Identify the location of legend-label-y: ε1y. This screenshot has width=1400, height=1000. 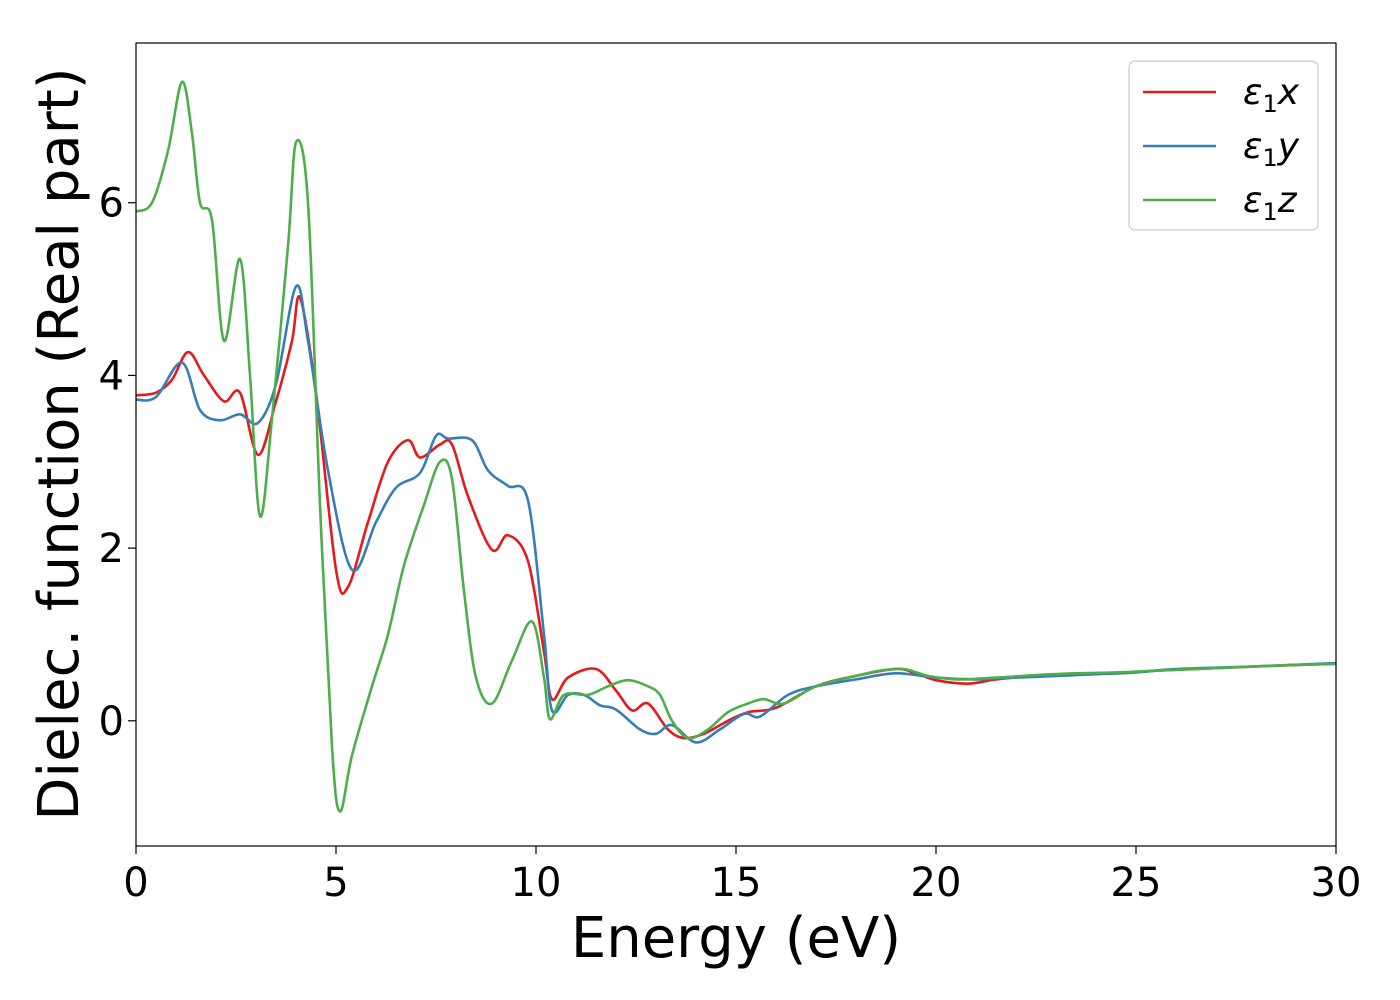
(1271, 149).